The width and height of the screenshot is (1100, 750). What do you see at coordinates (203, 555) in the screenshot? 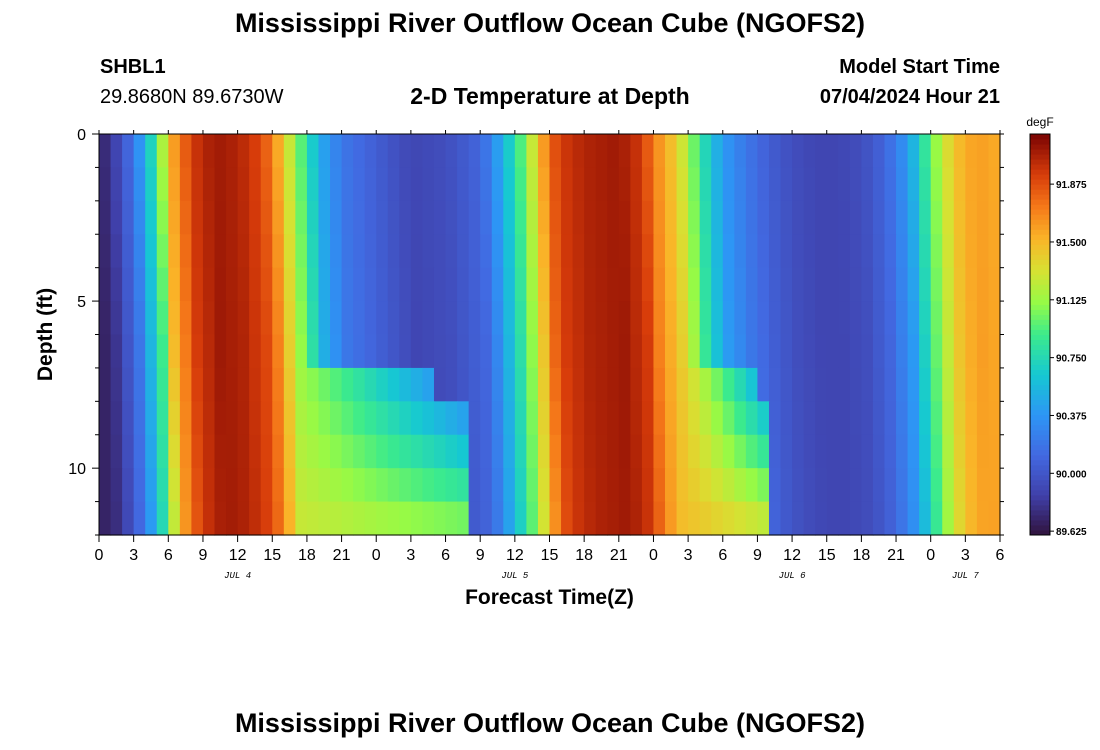
I see `x-tick-label: 9` at bounding box center [203, 555].